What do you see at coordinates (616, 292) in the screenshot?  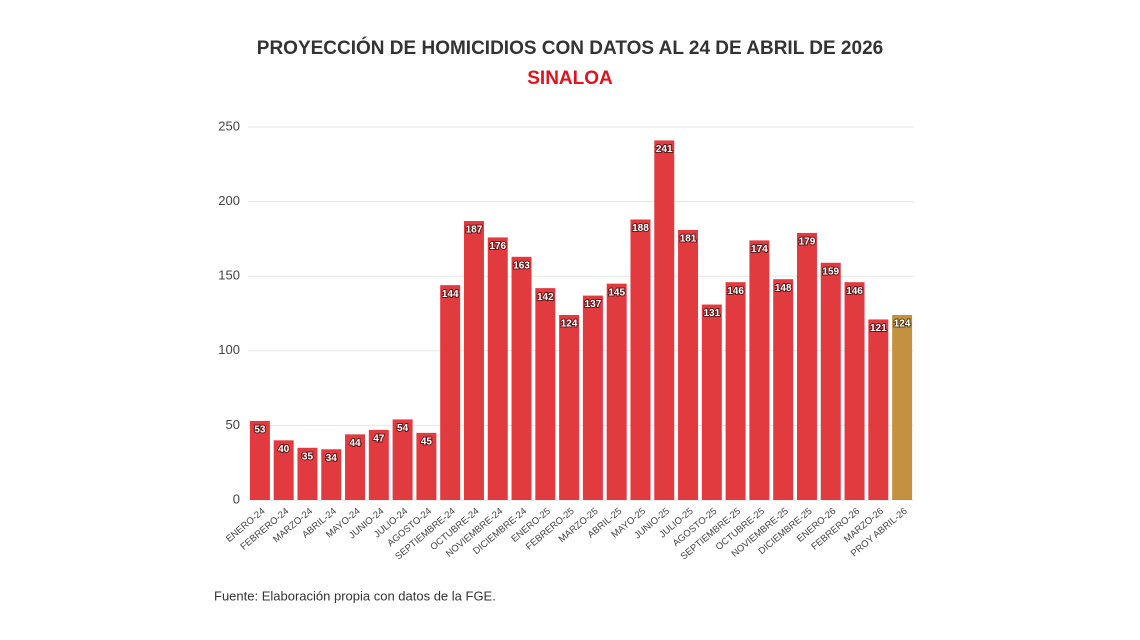 I see `value-label: 145` at bounding box center [616, 292].